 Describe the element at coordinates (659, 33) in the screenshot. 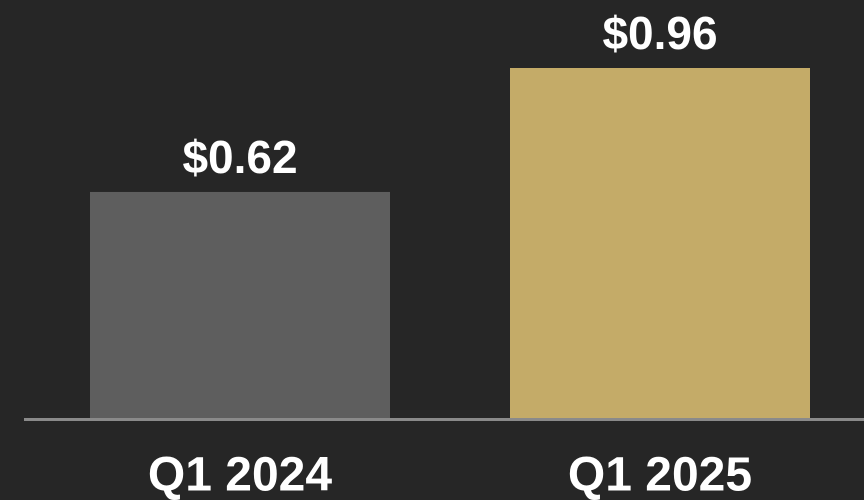

I see `value-label: $0.96` at that location.